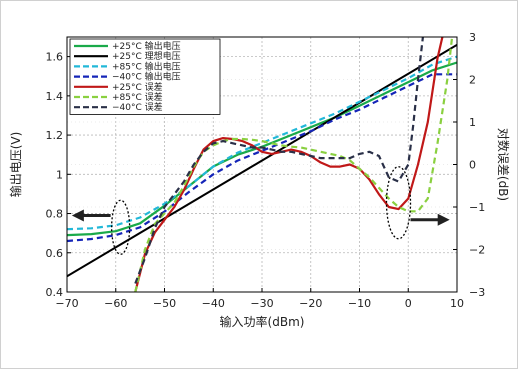 The image size is (518, 369). I want to click on y-left-tick-label: 0.6, so click(55, 253).